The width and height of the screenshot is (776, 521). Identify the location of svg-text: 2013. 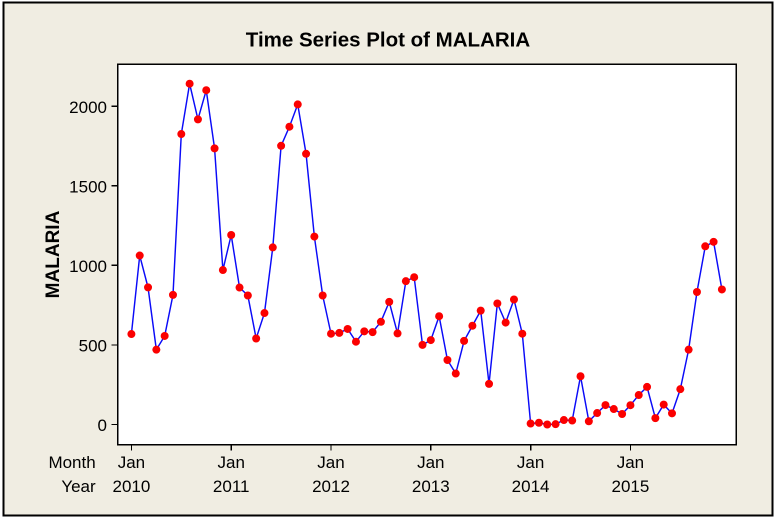
(431, 486).